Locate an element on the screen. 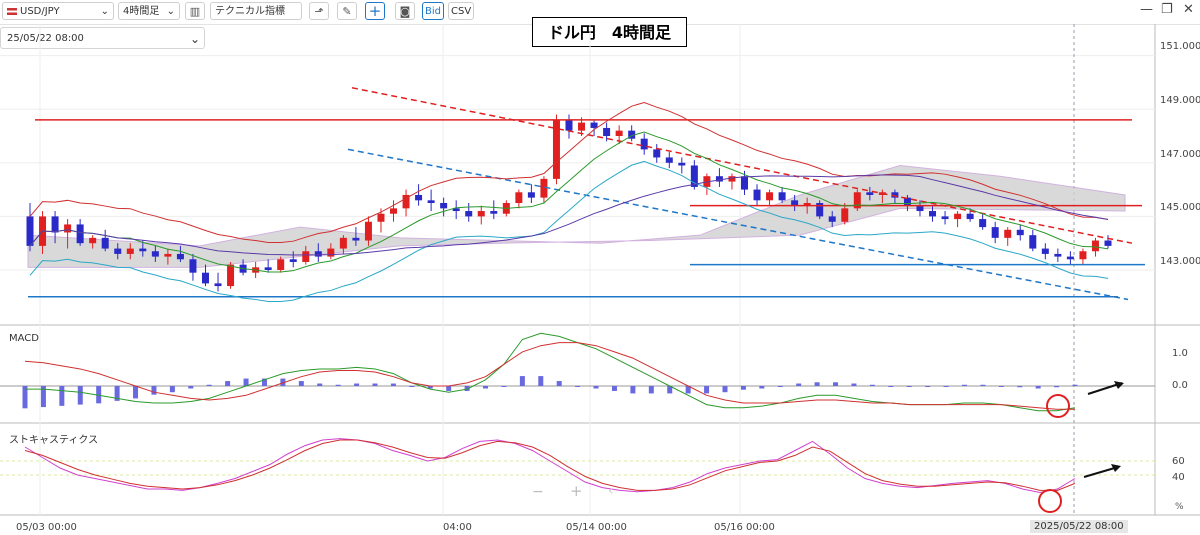  macd-ytick-label: 0.0 is located at coordinates (1180, 385).